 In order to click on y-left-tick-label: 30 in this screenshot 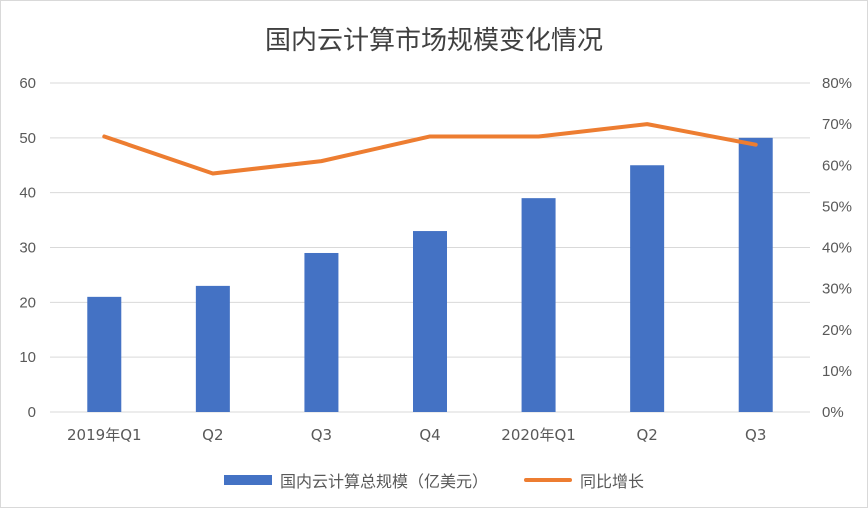, I will do `click(27, 248)`.